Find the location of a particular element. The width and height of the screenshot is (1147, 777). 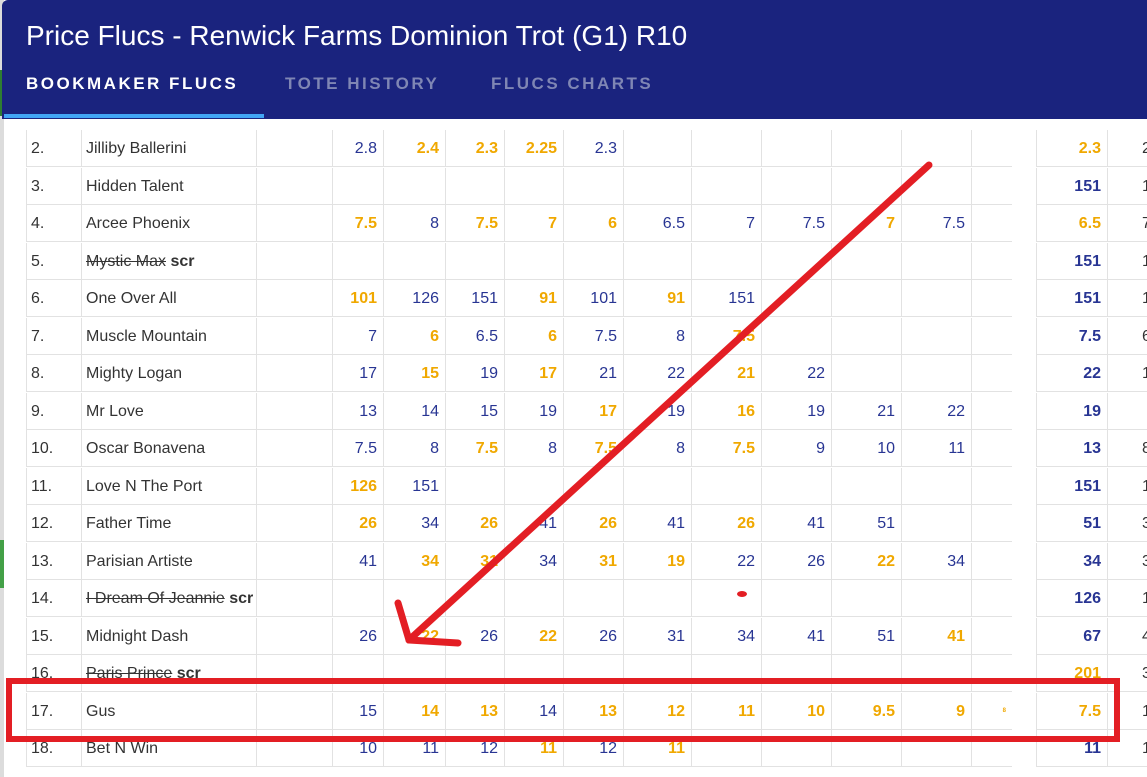

price-cell: 2.25 is located at coordinates (534, 148).